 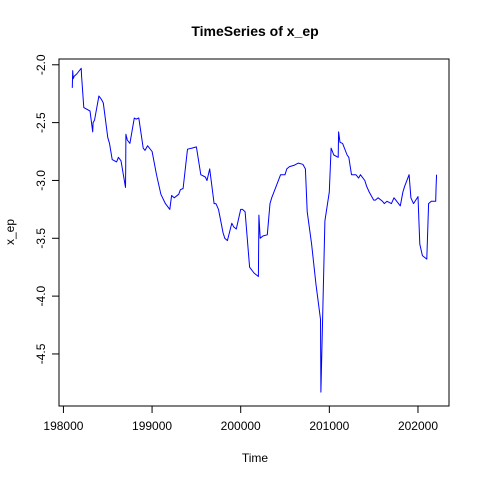 I want to click on y-tick-label: -3.0, so click(x=41, y=180).